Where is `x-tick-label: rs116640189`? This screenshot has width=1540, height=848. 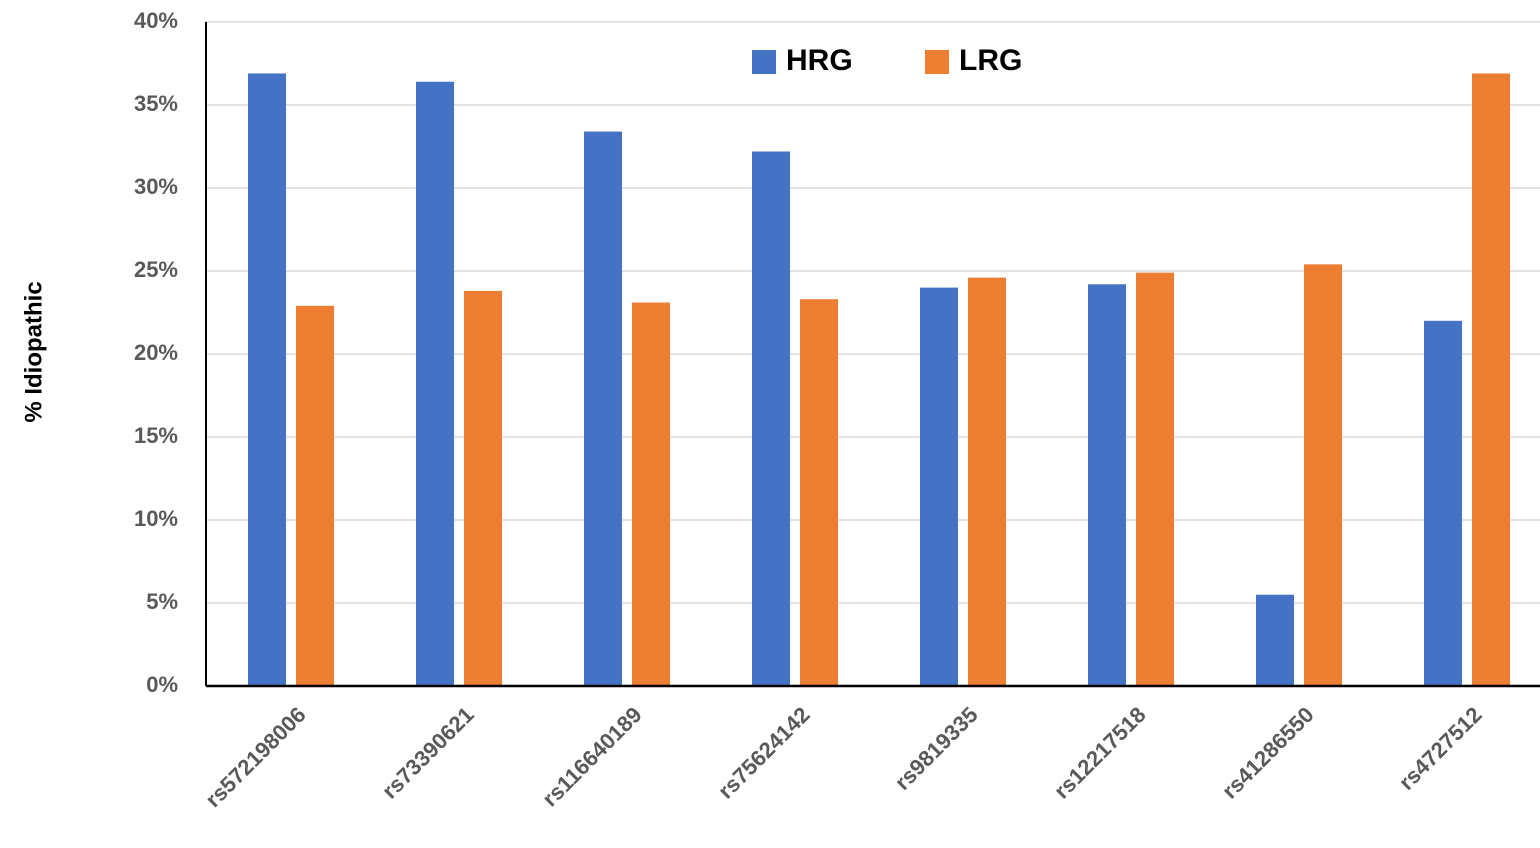 x-tick-label: rs116640189 is located at coordinates (591, 756).